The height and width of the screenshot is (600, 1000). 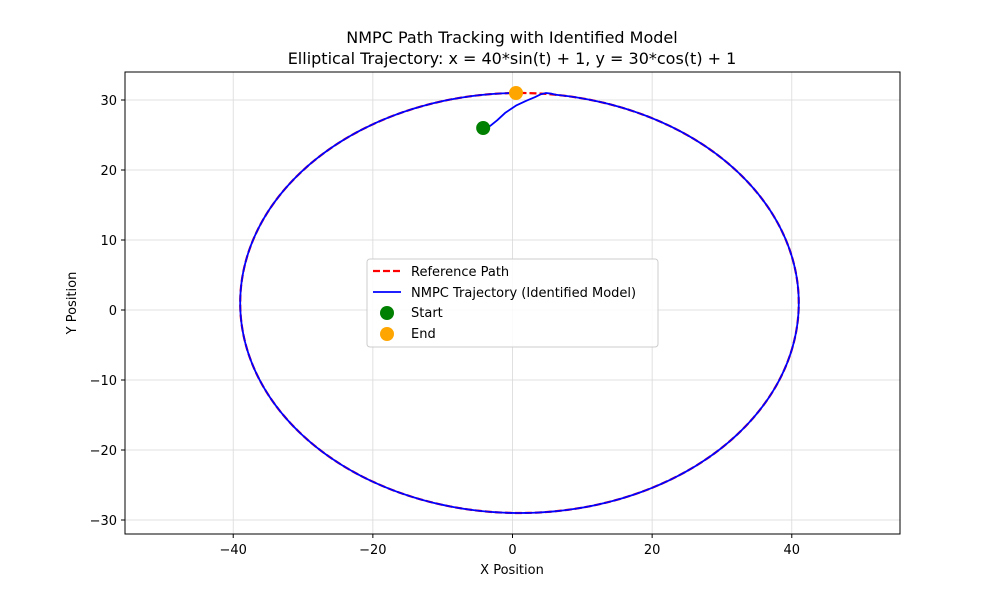 What do you see at coordinates (423, 334) in the screenshot?
I see `legend-end-label: End` at bounding box center [423, 334].